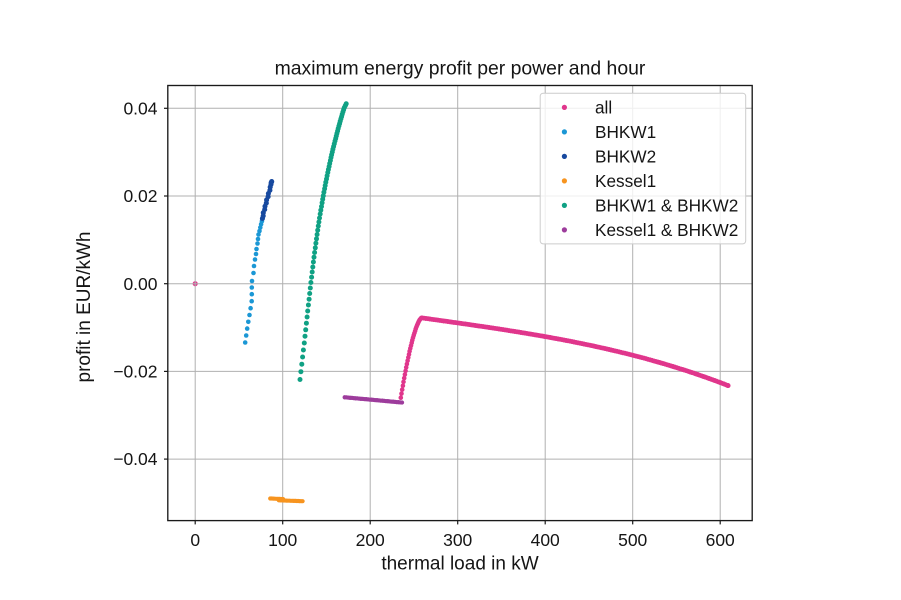  What do you see at coordinates (195, 540) in the screenshot?
I see `svg-text: 0` at bounding box center [195, 540].